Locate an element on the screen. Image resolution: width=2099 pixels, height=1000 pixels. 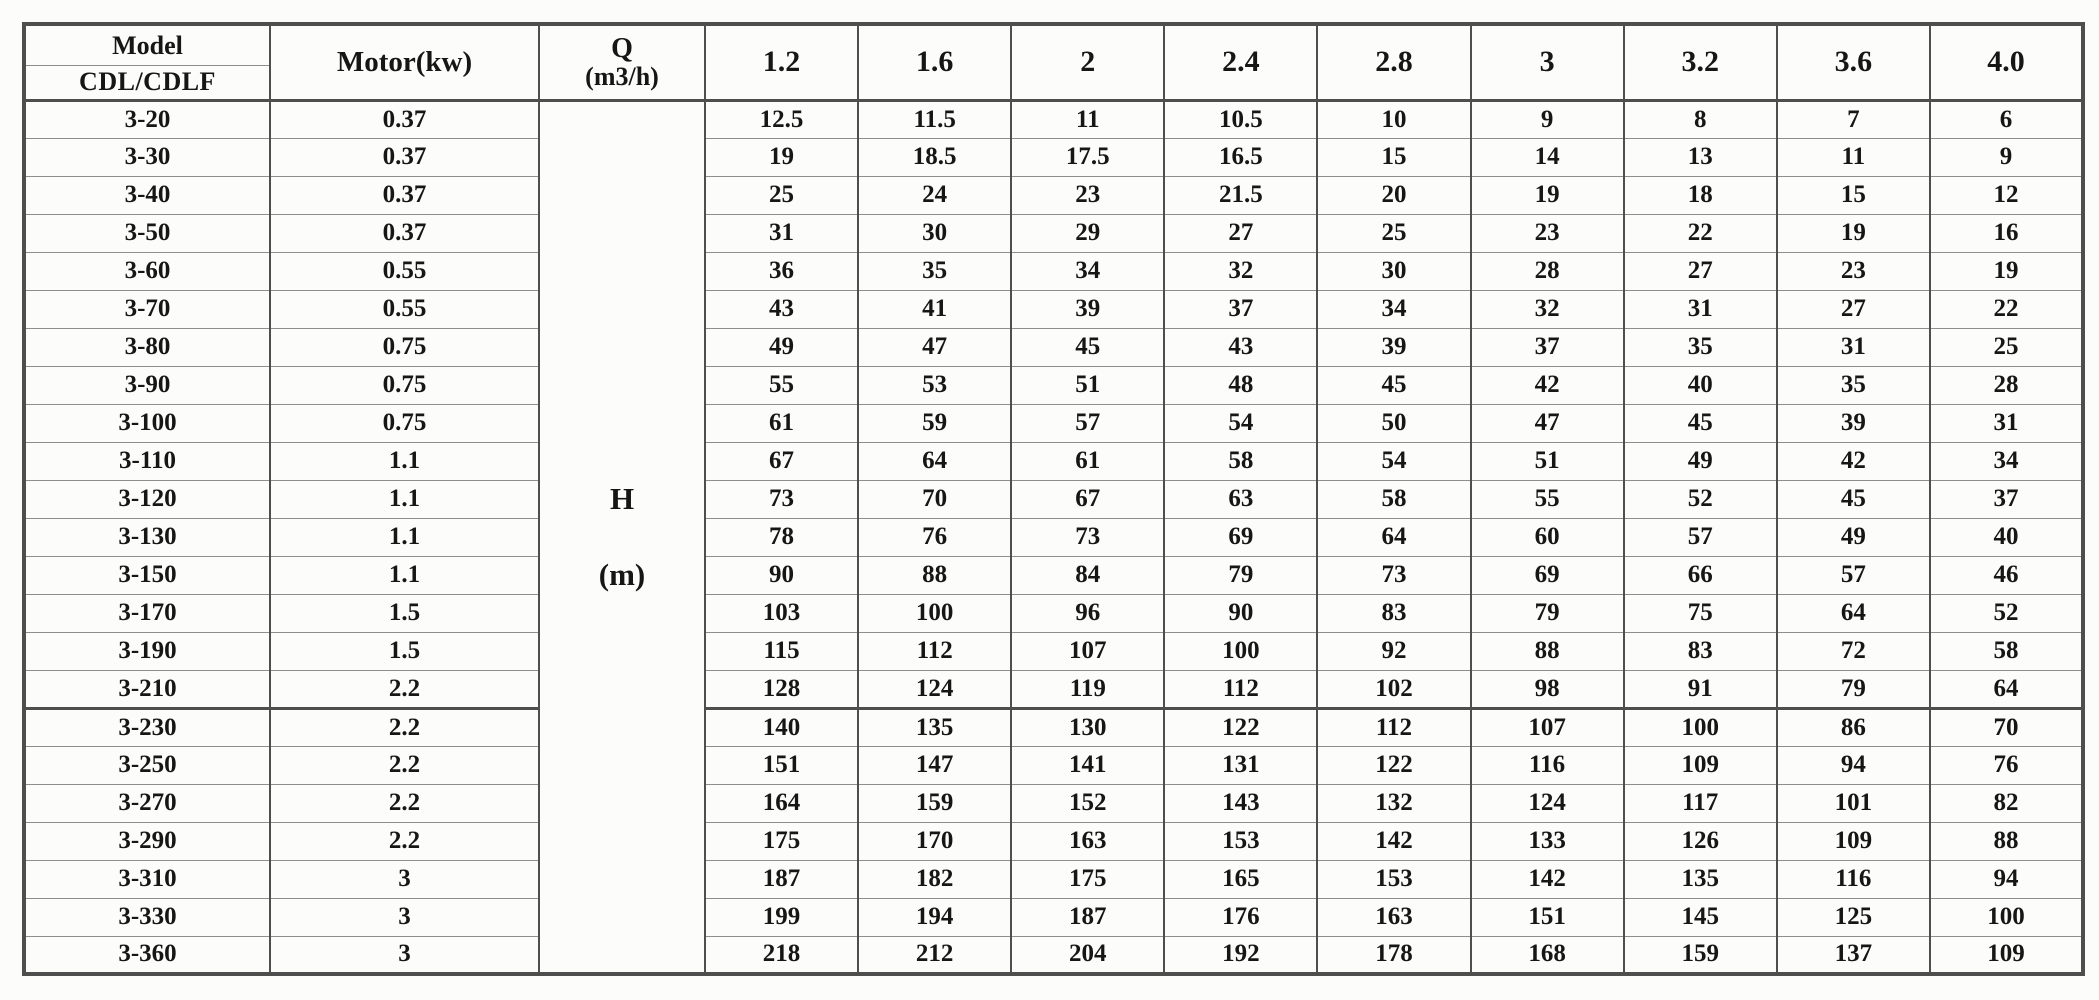
head-value-cell: 117 is located at coordinates (1700, 803).